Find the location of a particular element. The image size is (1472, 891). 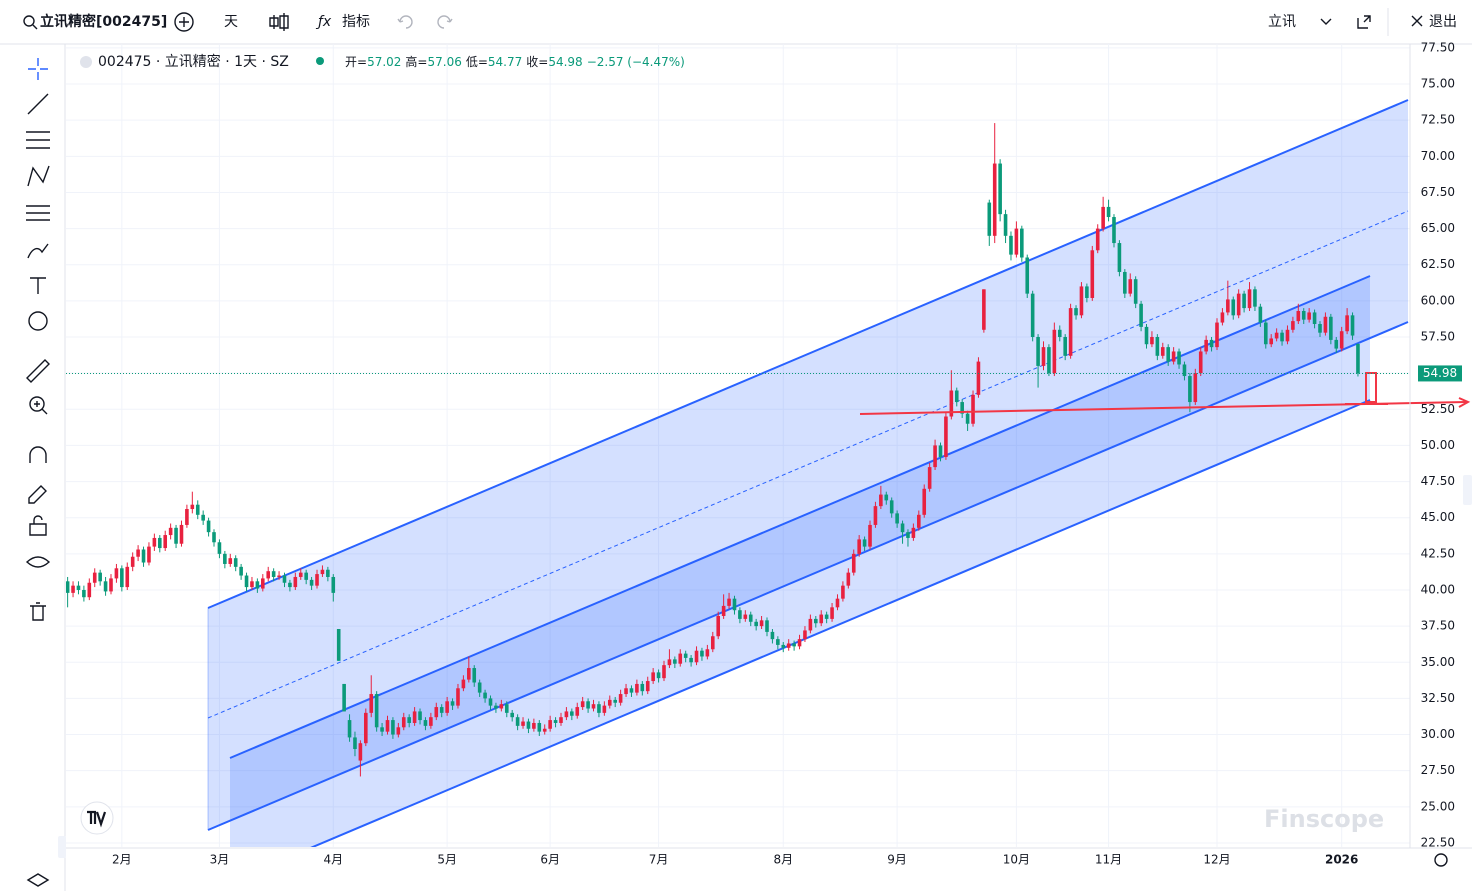

text-tool is located at coordinates (38, 285).